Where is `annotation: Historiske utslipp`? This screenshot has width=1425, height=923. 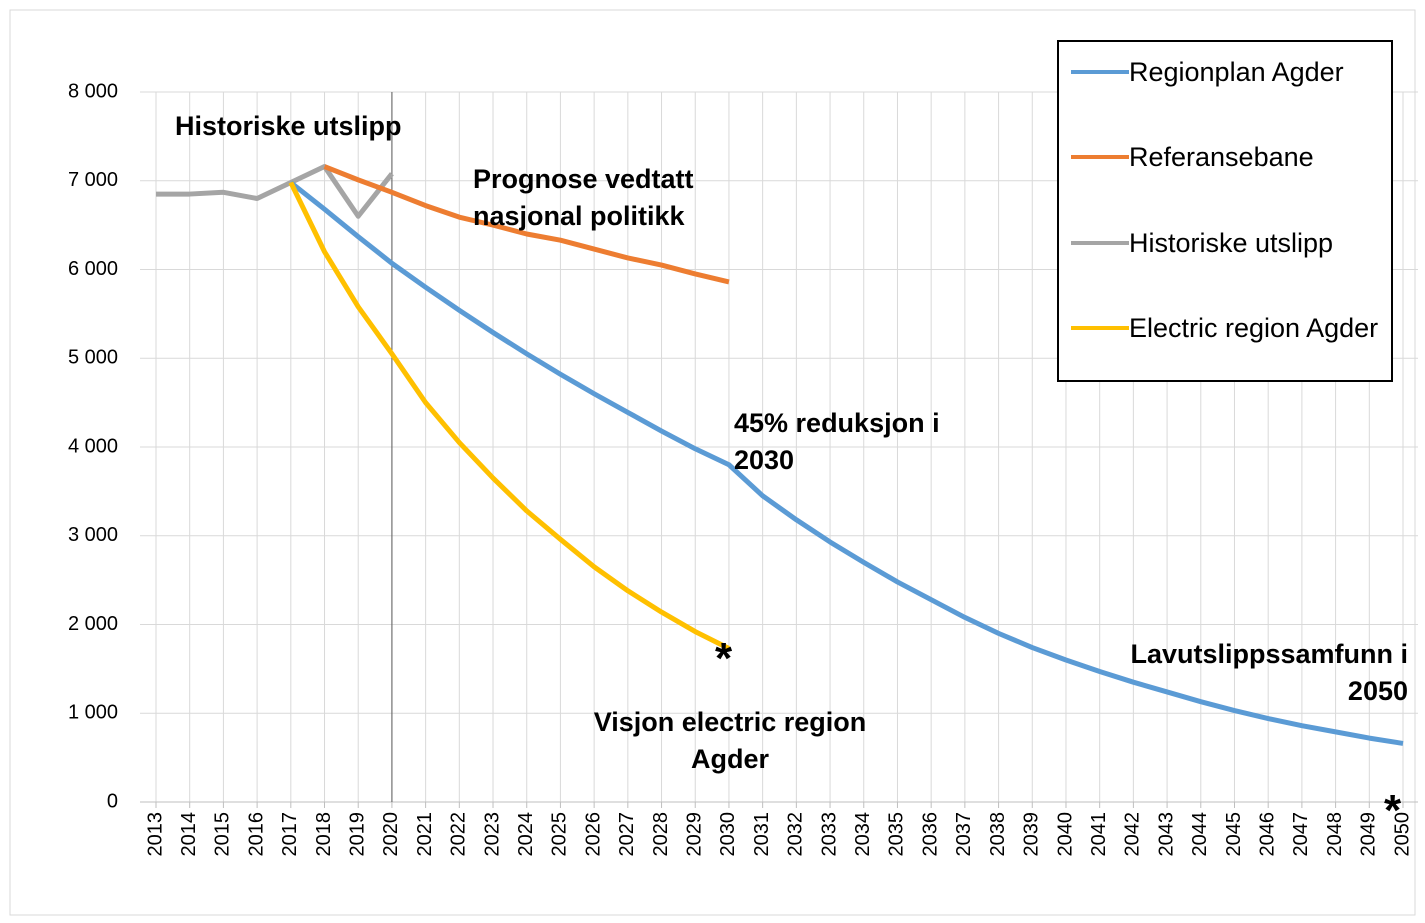 annotation: Historiske utslipp is located at coordinates (288, 126).